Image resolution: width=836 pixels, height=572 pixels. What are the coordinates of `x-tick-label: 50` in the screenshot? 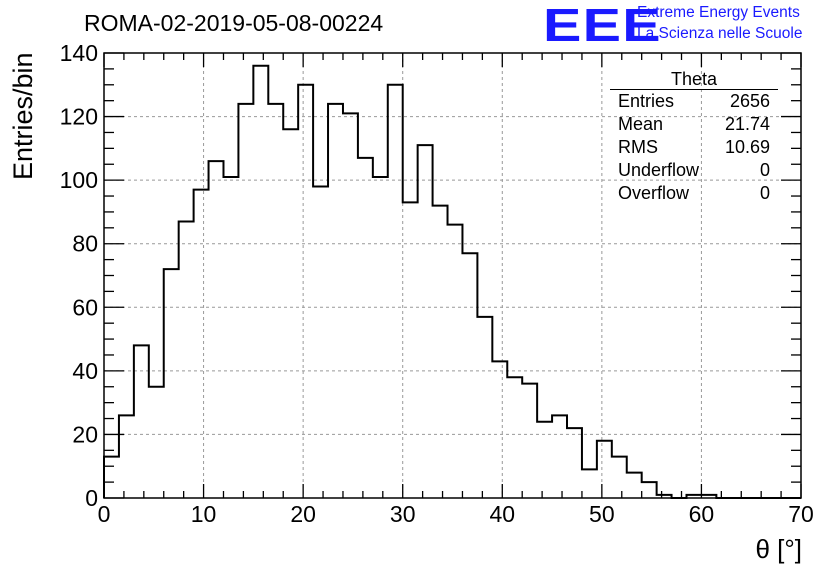 It's located at (602, 514).